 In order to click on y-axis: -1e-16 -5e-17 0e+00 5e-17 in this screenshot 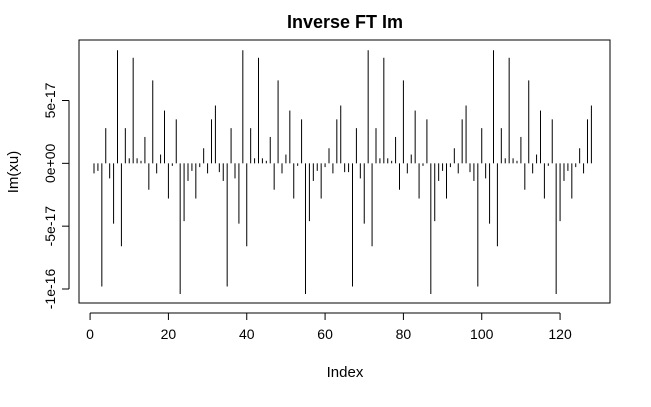, I will do `click(56, 196)`.